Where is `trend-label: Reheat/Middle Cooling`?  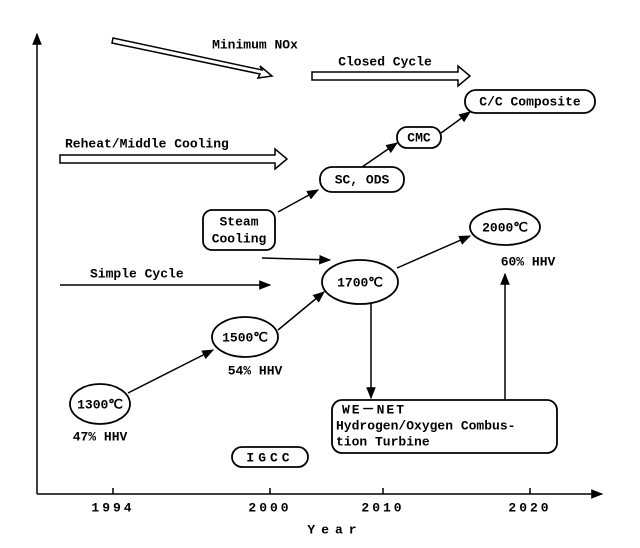 trend-label: Reheat/Middle Cooling is located at coordinates (147, 143).